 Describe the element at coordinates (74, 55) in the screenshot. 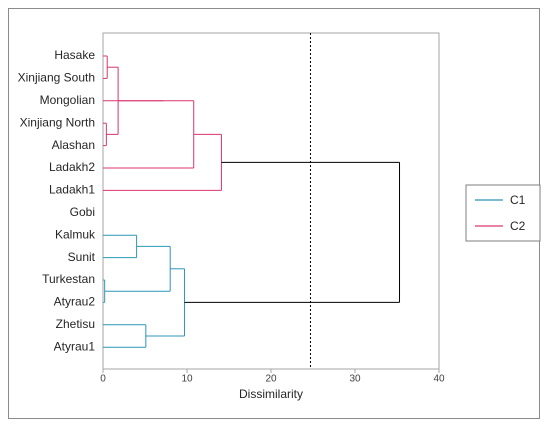

I see `leaf-label: Hasake` at that location.